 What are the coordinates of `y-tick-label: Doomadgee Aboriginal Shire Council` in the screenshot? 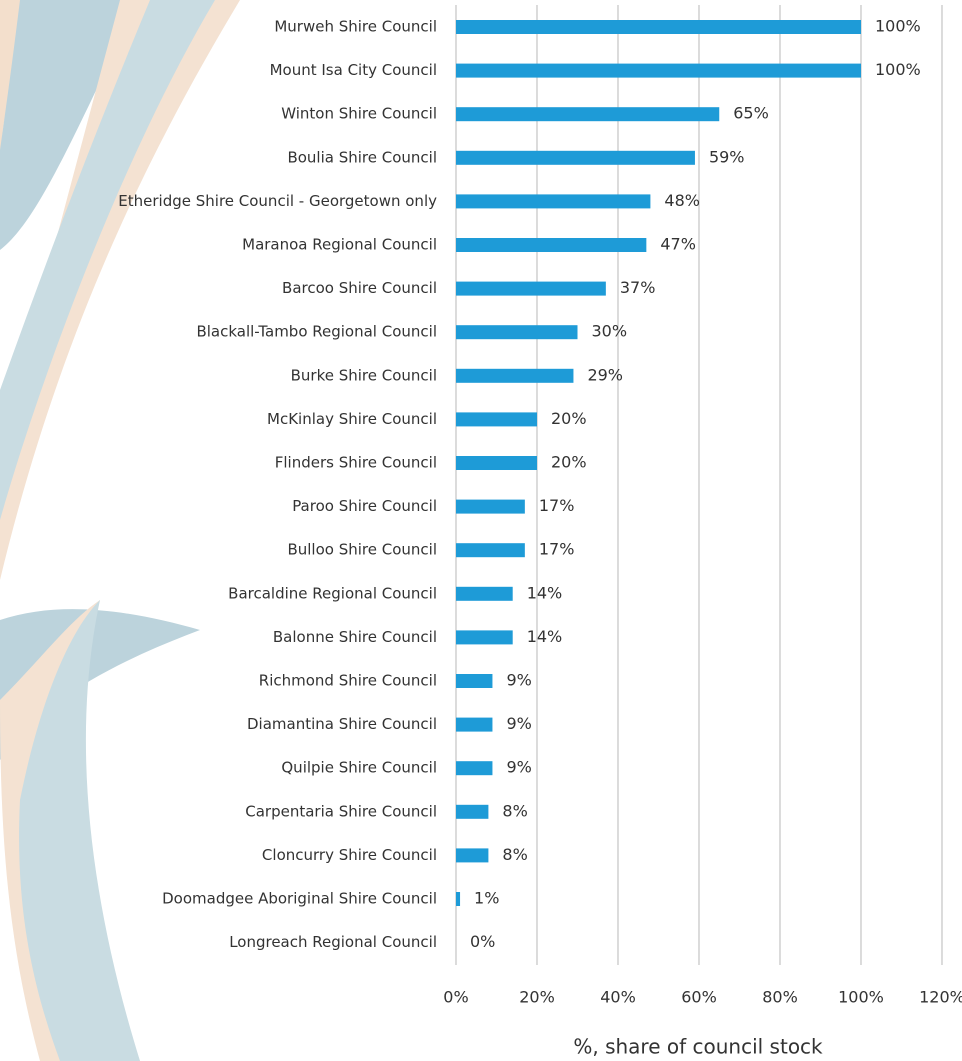 It's located at (299, 899).